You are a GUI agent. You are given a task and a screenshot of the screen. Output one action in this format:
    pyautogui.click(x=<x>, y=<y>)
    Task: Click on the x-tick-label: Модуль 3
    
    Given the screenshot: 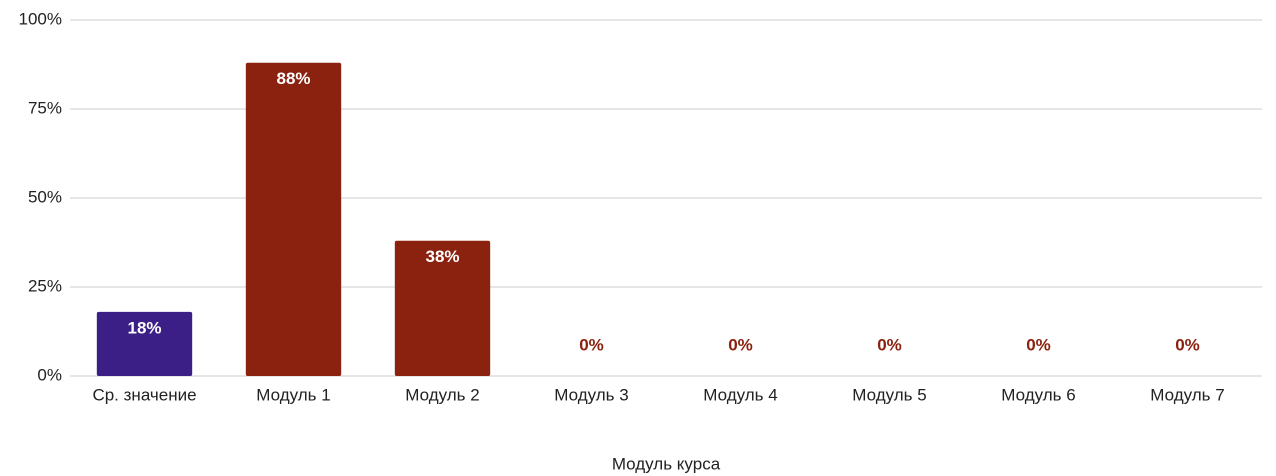 What is the action you would take?
    pyautogui.click(x=591, y=394)
    